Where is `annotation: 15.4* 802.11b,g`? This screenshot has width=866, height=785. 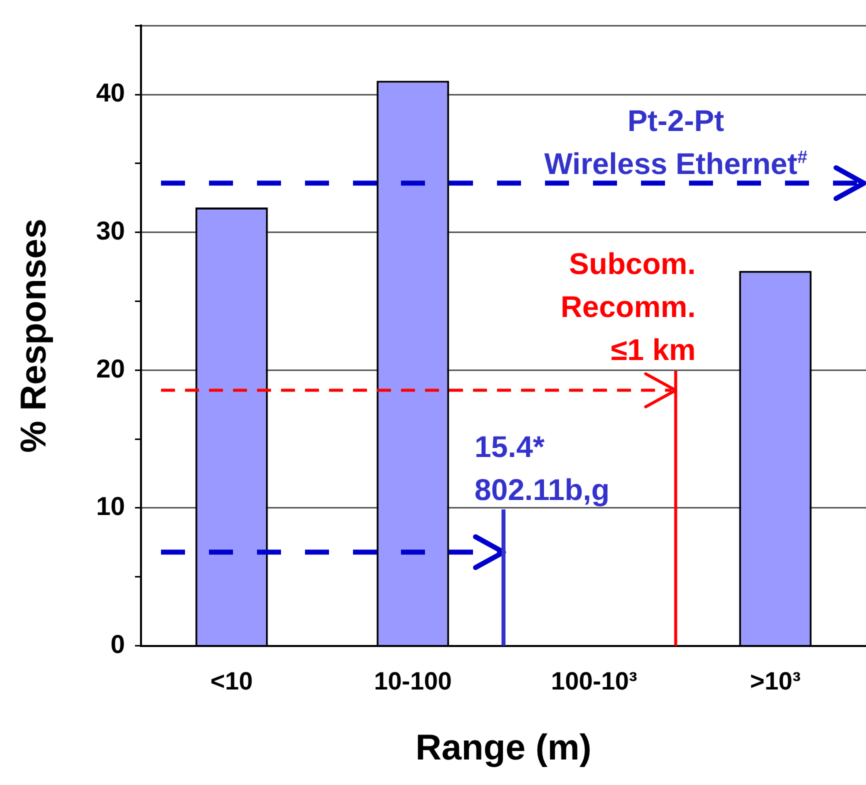
annotation: 15.4* 802.11b,g is located at coordinates (542, 469).